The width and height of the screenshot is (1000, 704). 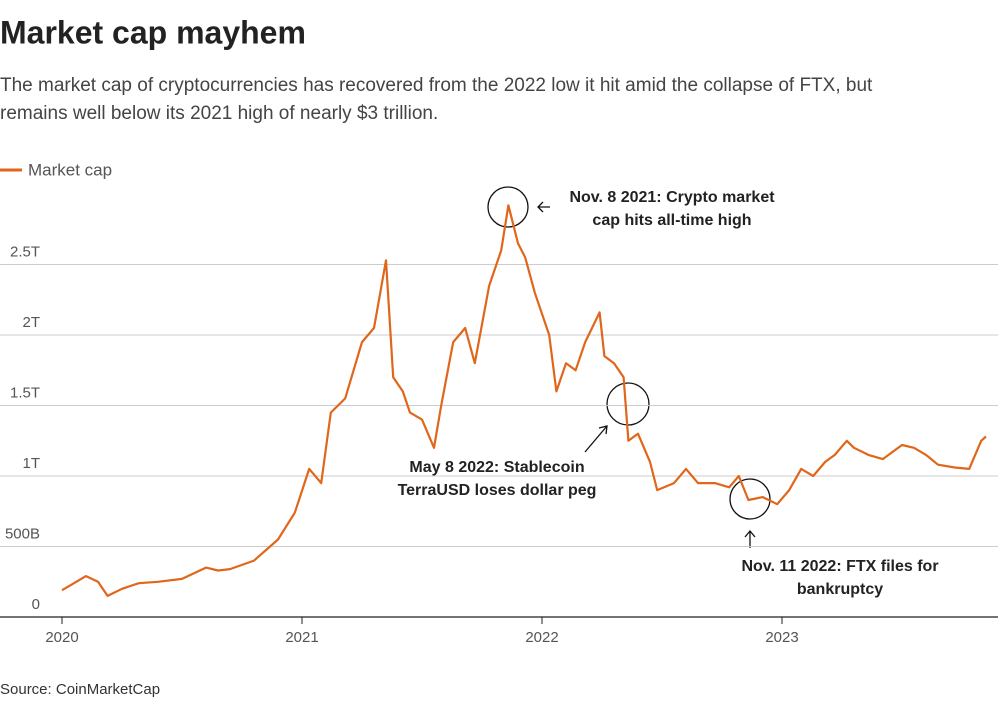 I want to click on y-tick-label: 500B, so click(x=22, y=533).